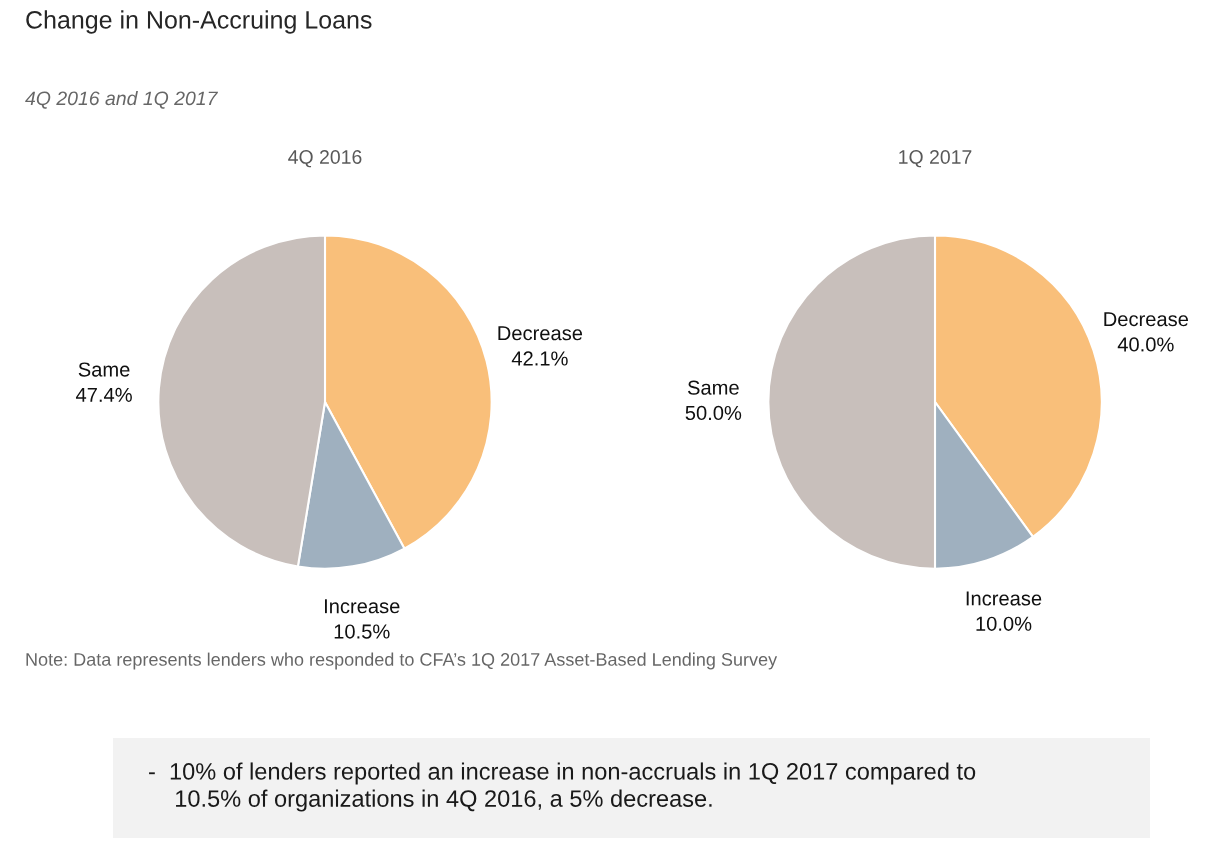 Image resolution: width=1220 pixels, height=860 pixels. What do you see at coordinates (362, 631) in the screenshot?
I see `data-label: 10.5%` at bounding box center [362, 631].